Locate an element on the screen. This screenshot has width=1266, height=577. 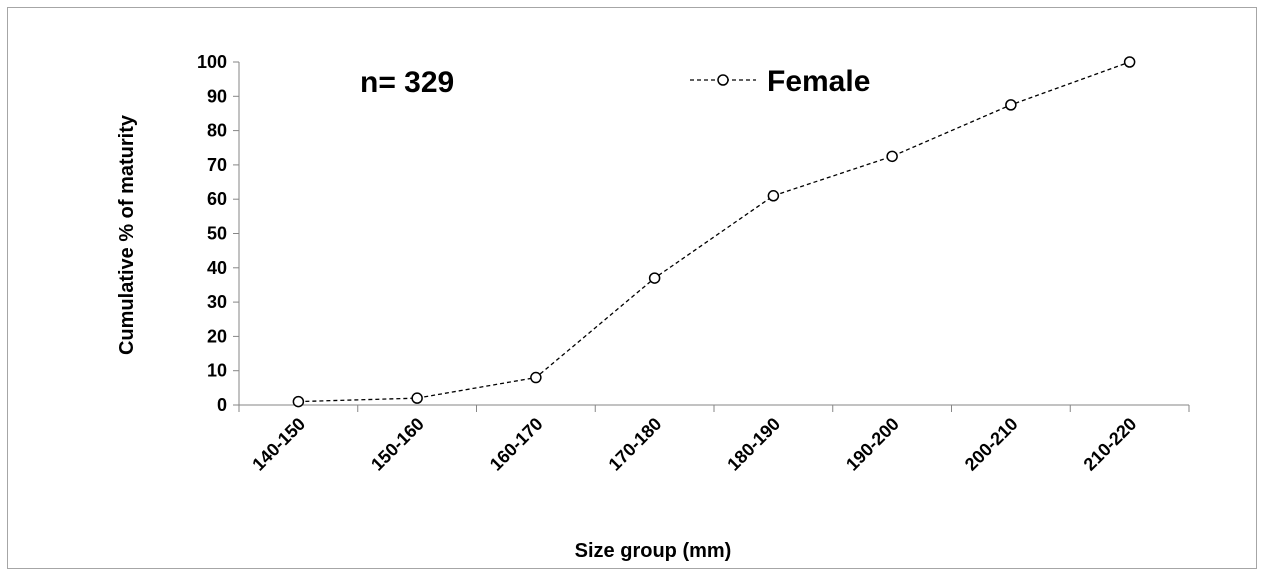
y-tick-label: 30 is located at coordinates (217, 302).